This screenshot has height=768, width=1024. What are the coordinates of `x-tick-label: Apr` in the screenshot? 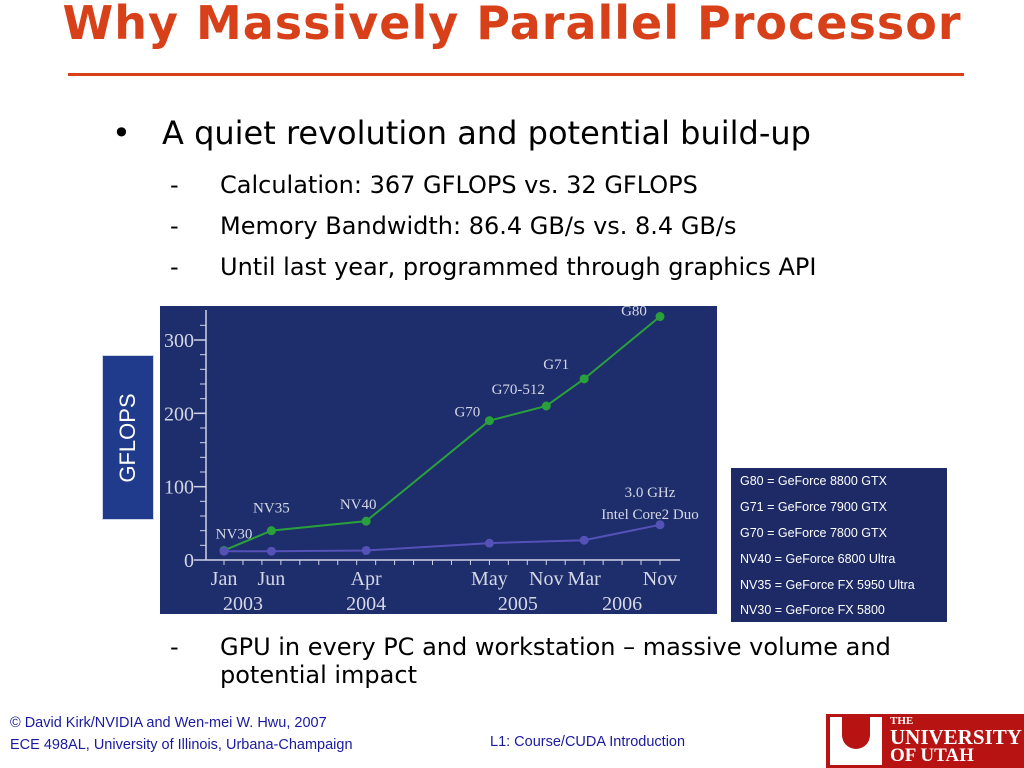 It's located at (366, 579).